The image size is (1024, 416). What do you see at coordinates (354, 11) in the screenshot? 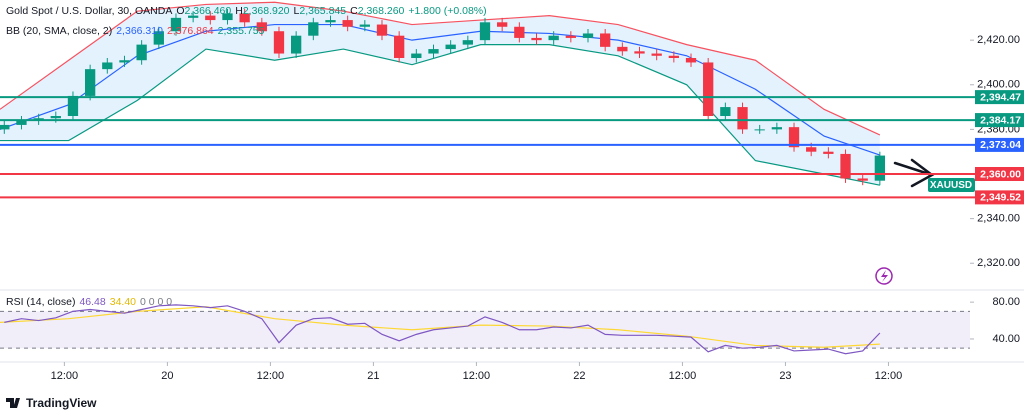
I see `ohlc-key: C` at bounding box center [354, 11].